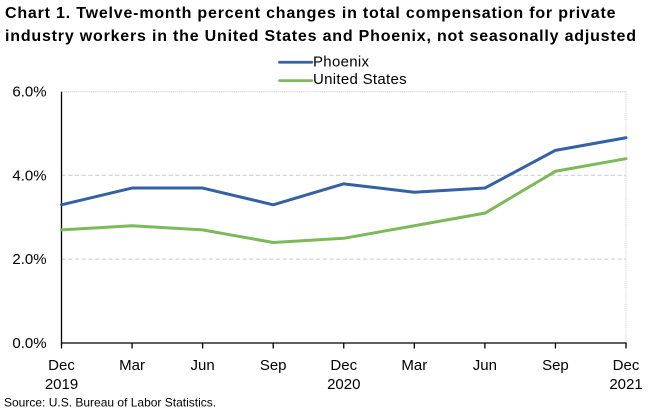 The height and width of the screenshot is (413, 666). What do you see at coordinates (341, 62) in the screenshot?
I see `svg-text: Phoenix` at bounding box center [341, 62].